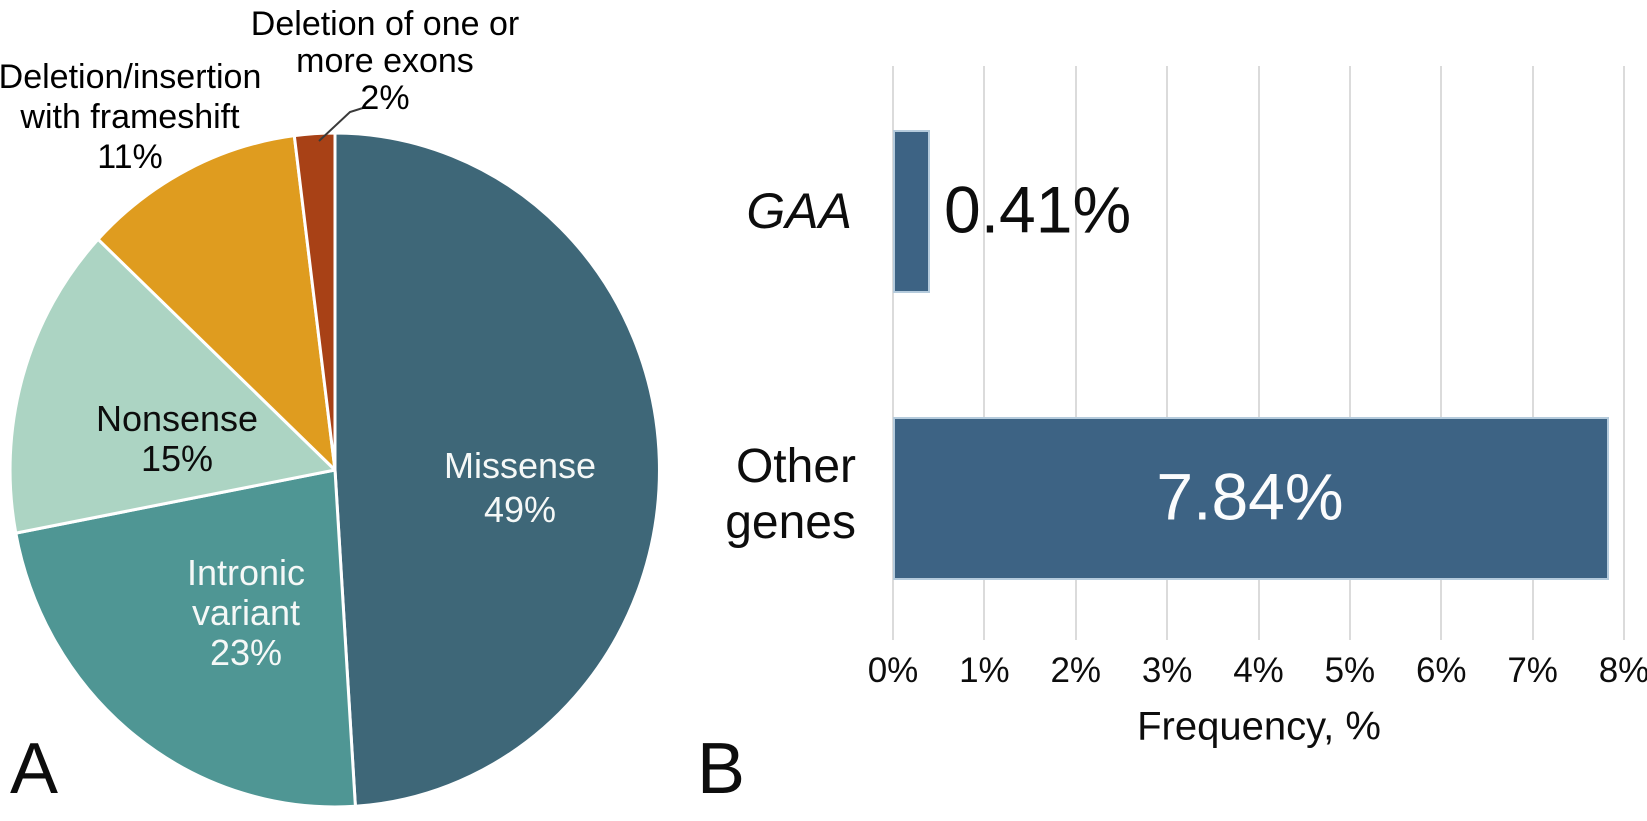 The height and width of the screenshot is (821, 1647). What do you see at coordinates (1258, 670) in the screenshot?
I see `x-tick-label: 4%` at bounding box center [1258, 670].